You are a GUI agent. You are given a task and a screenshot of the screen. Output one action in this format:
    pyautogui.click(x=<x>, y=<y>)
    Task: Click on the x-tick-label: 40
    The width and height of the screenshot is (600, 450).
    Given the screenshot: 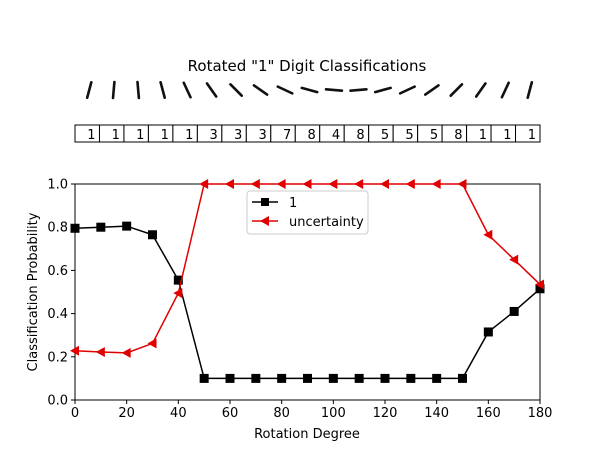 What is the action you would take?
    pyautogui.click(x=178, y=413)
    